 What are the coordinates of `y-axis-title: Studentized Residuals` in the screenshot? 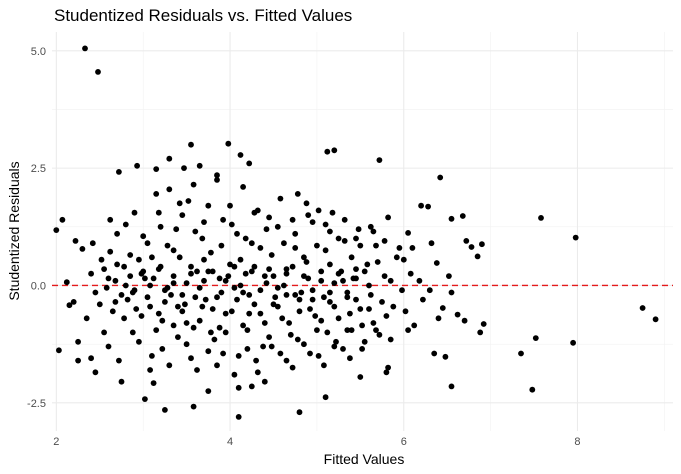 It's located at (14, 230).